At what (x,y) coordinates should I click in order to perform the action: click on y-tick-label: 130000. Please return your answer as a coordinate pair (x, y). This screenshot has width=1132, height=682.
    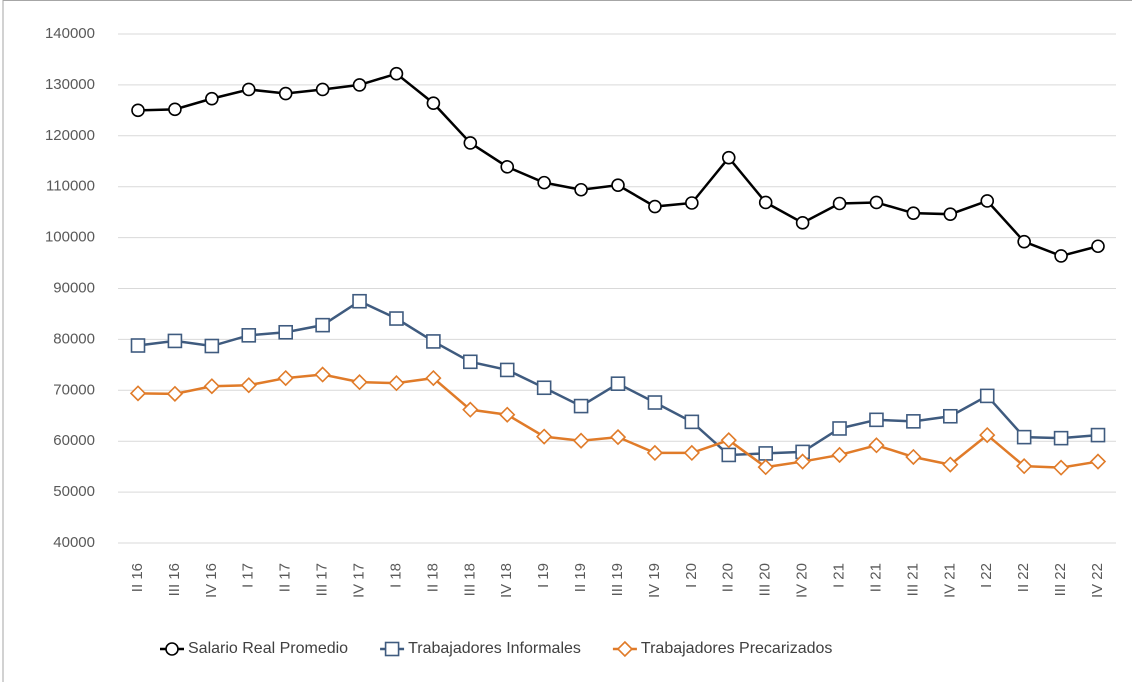
    Looking at the image, I should click on (70, 84).